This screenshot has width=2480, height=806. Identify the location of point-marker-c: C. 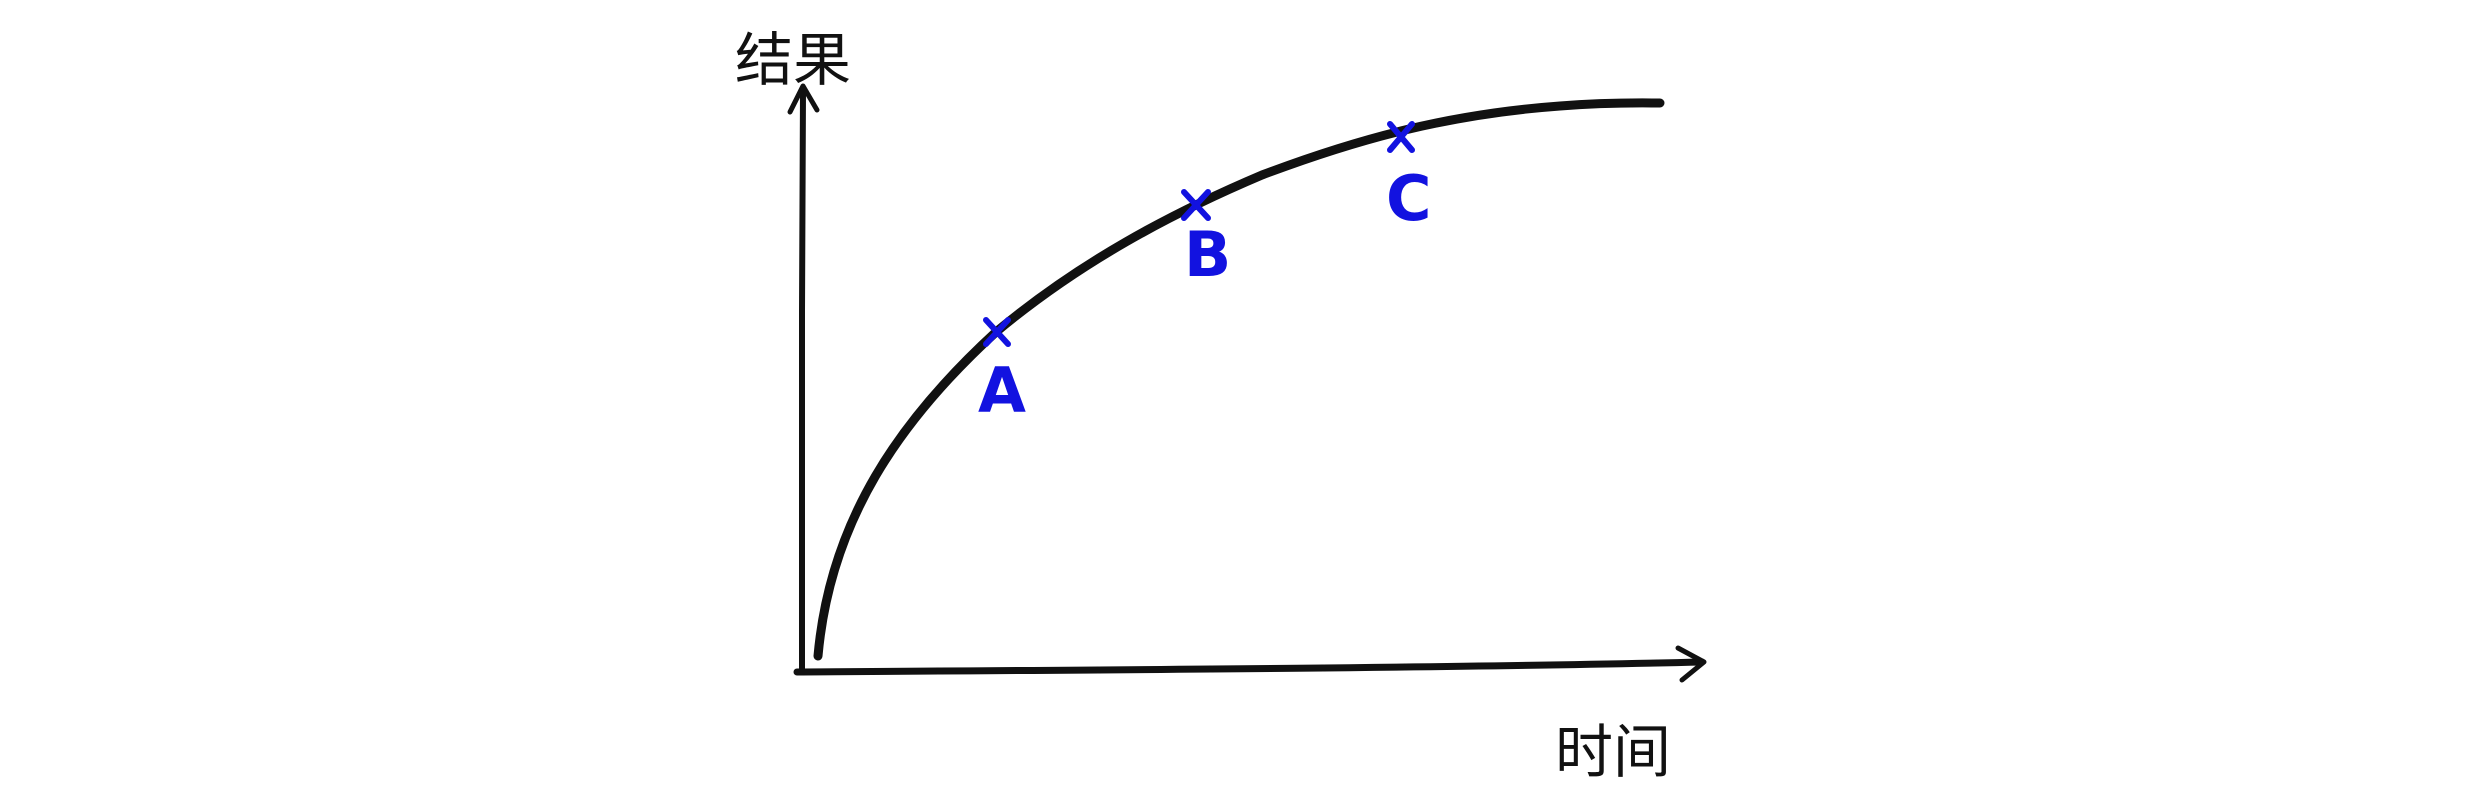
(1409, 178).